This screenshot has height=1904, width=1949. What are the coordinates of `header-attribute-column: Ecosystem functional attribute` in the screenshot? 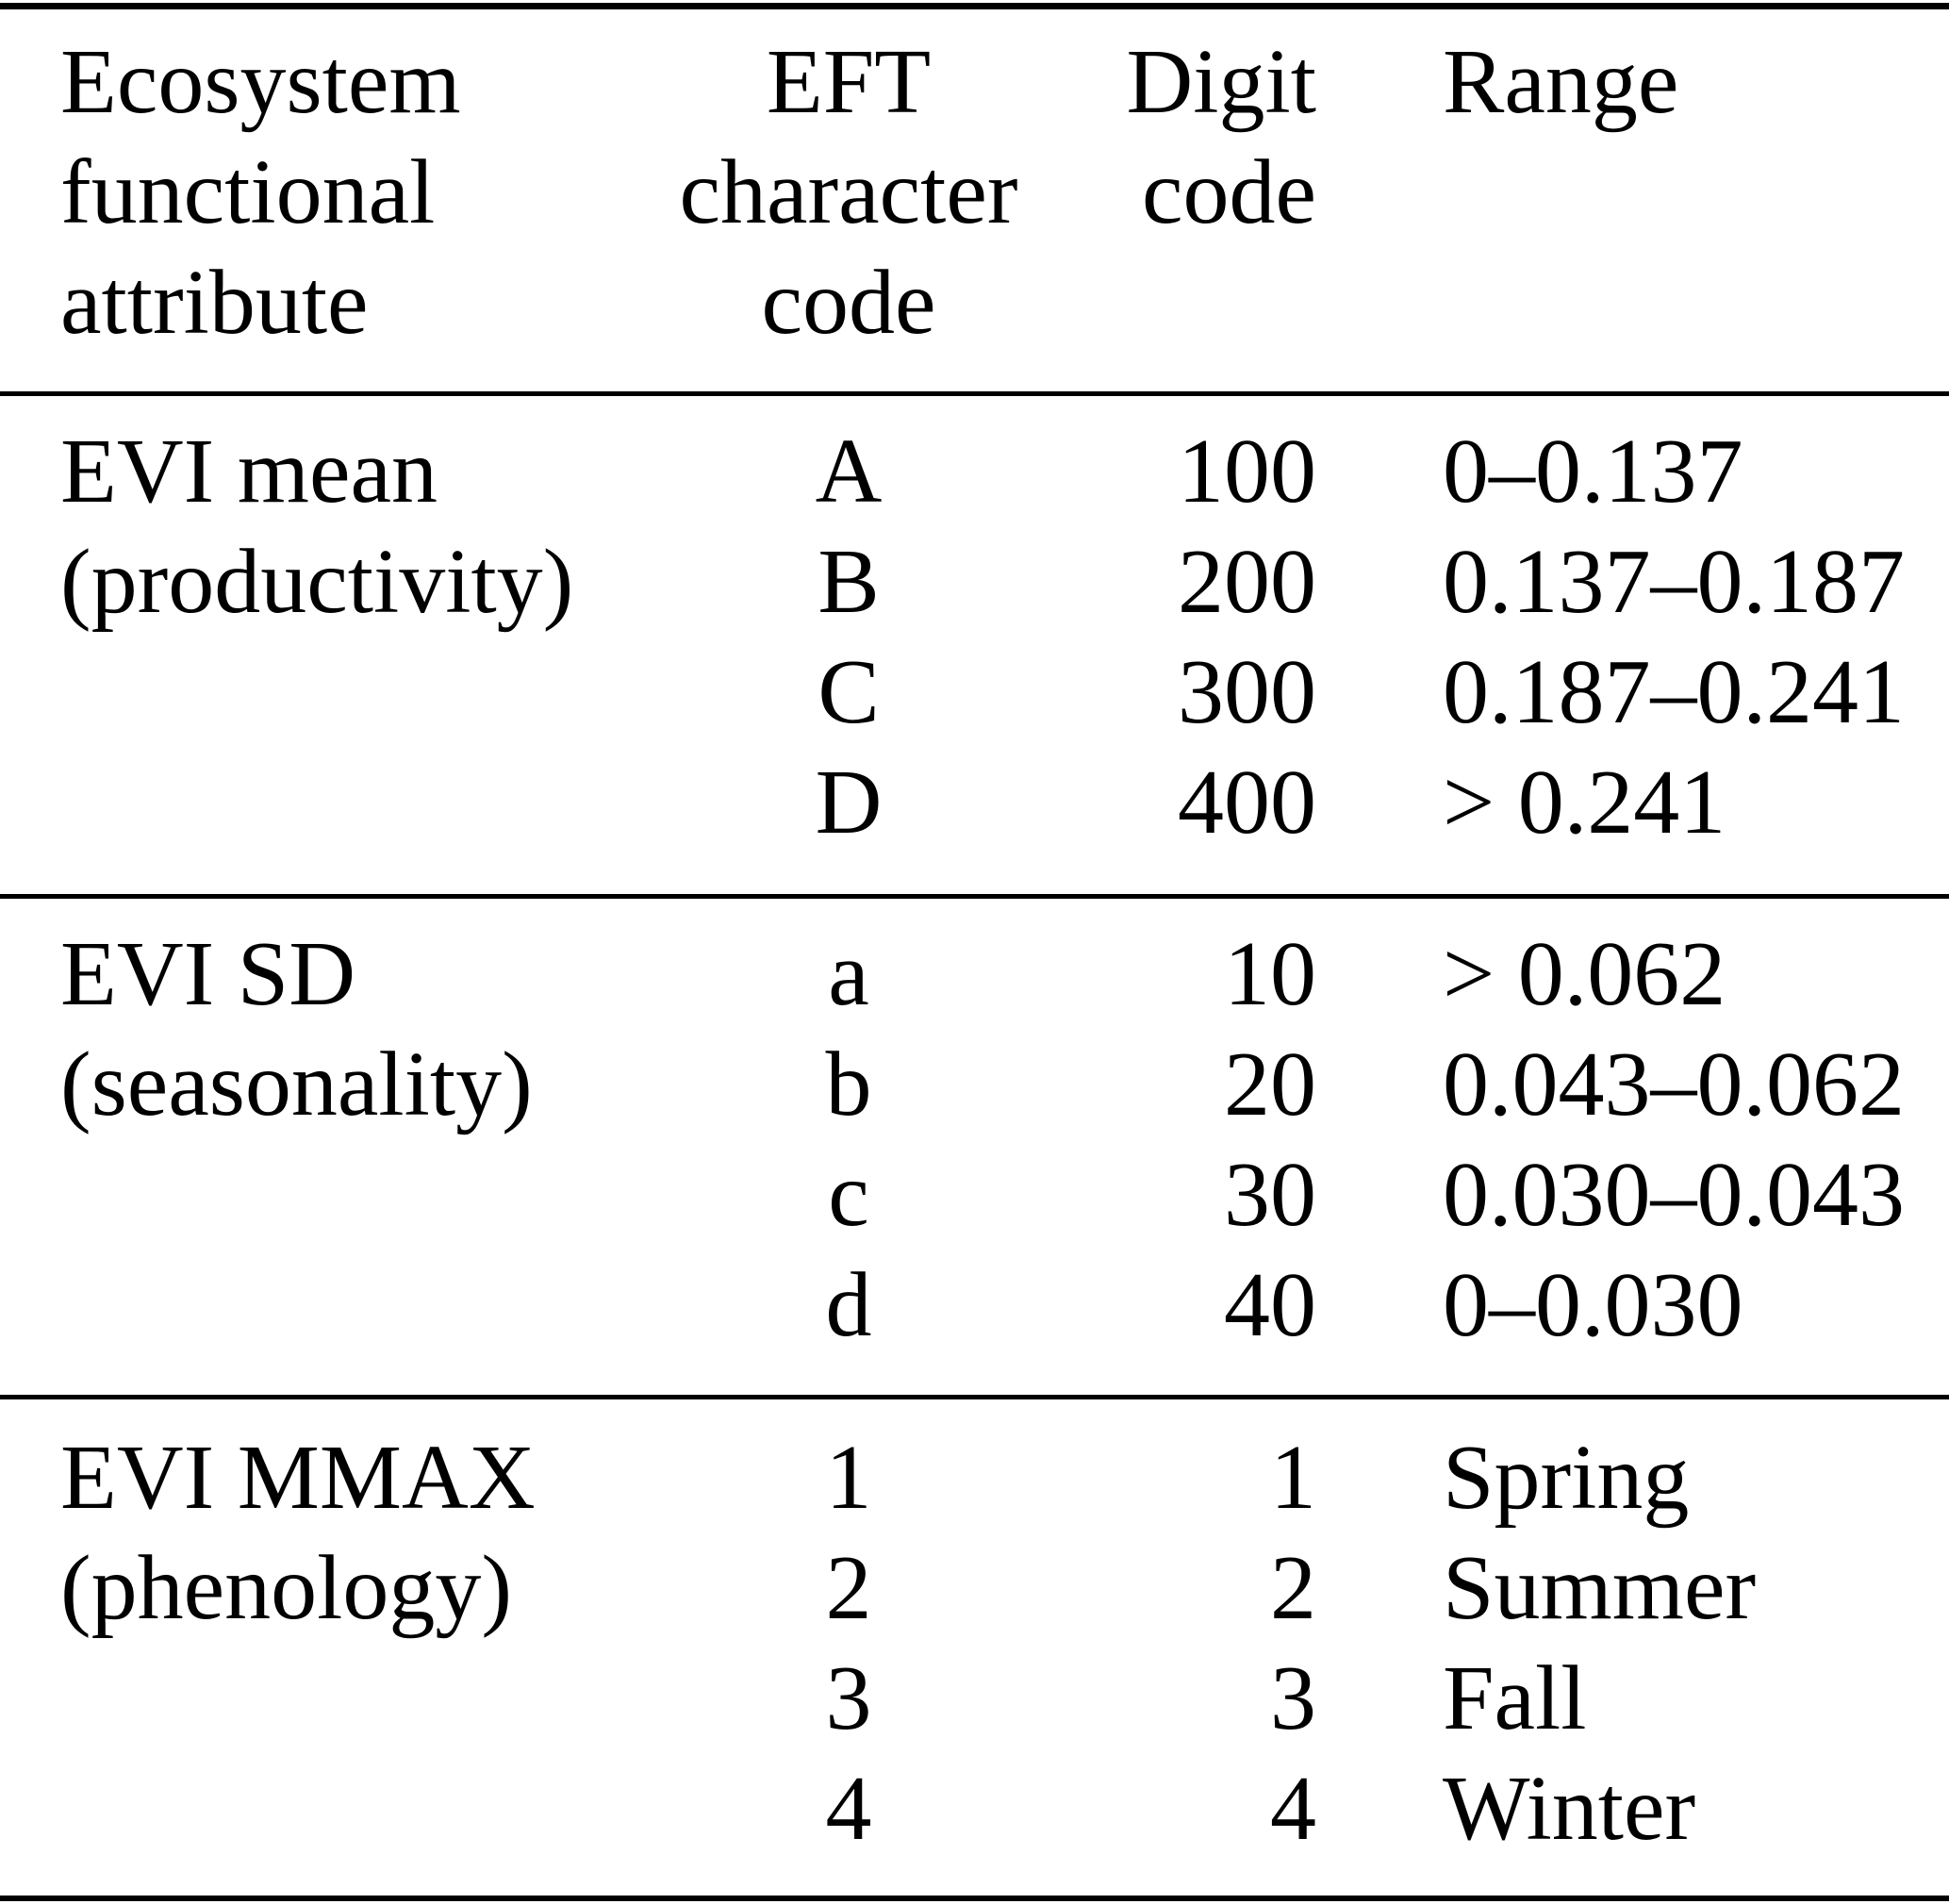 It's located at (348, 192).